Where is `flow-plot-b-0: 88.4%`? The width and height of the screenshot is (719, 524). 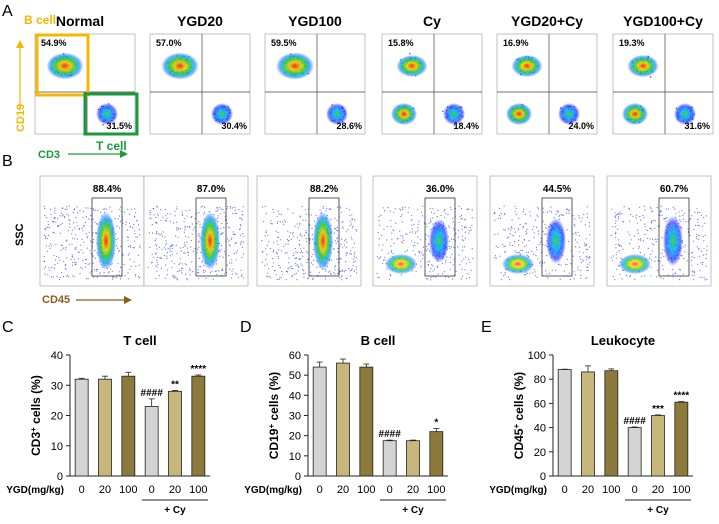
flow-plot-b-0: 88.4% is located at coordinates (92, 231).